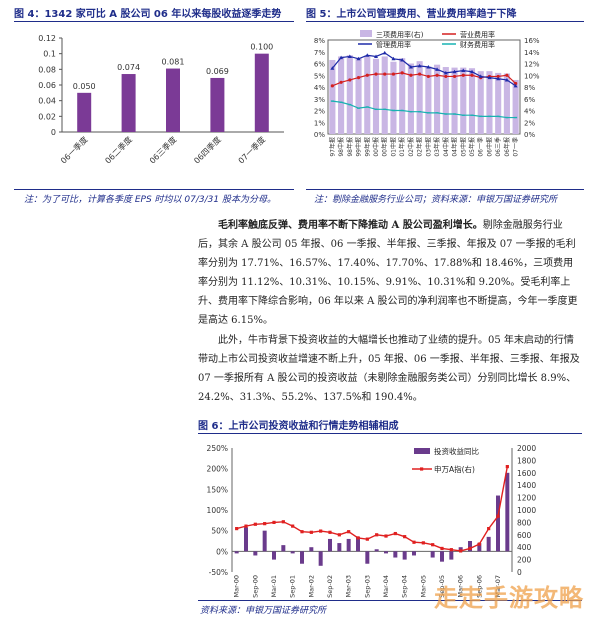 The width and height of the screenshot is (594, 619). I want to click on y-left-tick-label: 3%, so click(319, 100).